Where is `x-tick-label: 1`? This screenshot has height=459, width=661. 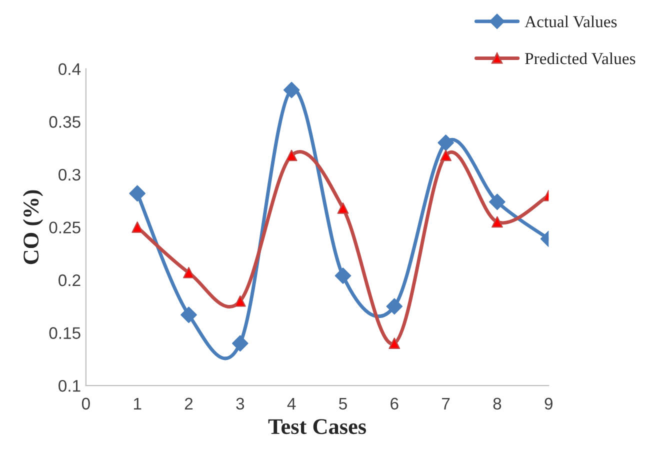
x-tick-label: 1 is located at coordinates (138, 404).